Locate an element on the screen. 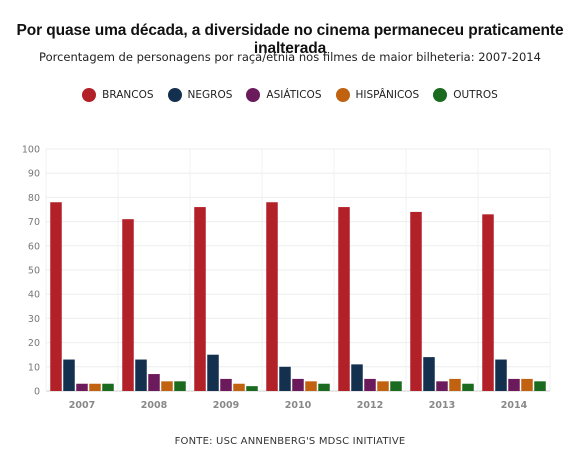 This screenshot has height=468, width=580. legend-label-asiaticos: ASIÁTICOS is located at coordinates (294, 95).